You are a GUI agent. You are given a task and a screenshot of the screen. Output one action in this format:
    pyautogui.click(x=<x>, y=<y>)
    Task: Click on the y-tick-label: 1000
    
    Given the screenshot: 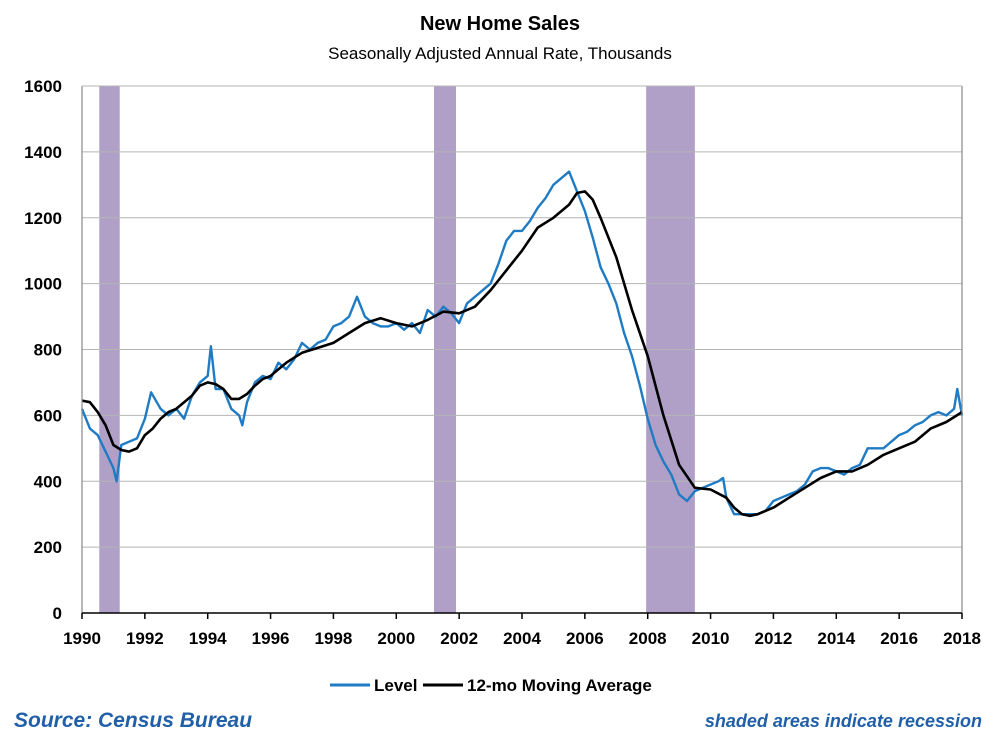 What is the action you would take?
    pyautogui.click(x=43, y=284)
    